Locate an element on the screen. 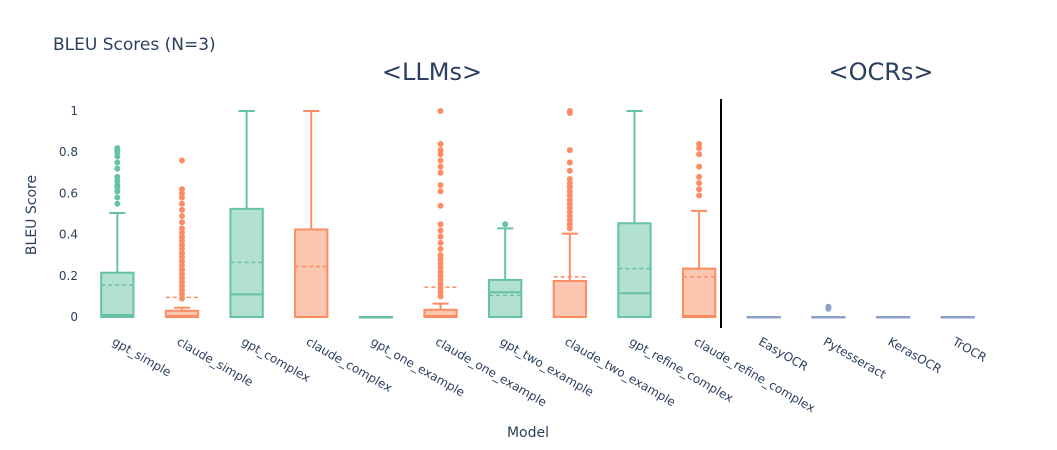 The width and height of the screenshot is (1057, 450). box-gpt_two_example is located at coordinates (505, 270).